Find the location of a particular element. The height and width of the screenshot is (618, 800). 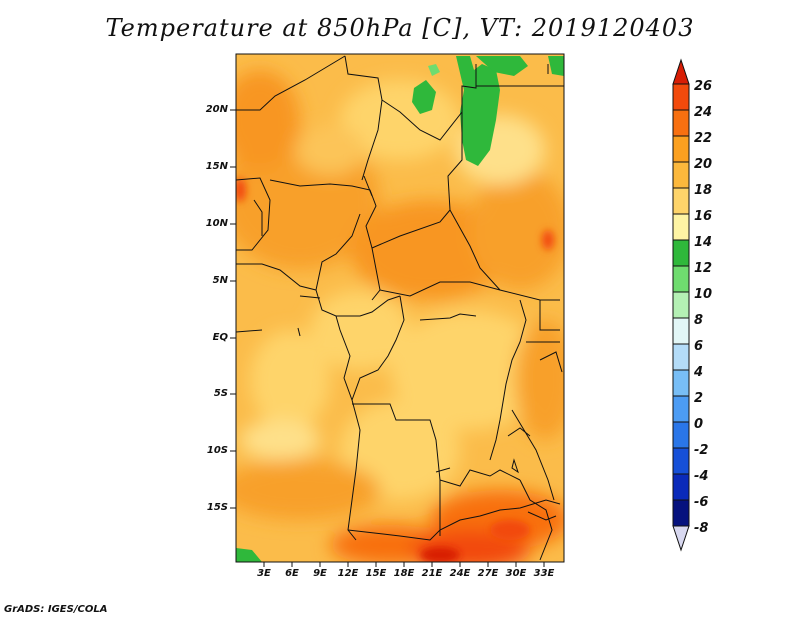

lon-label-24e: 24E is located at coordinates (460, 573).